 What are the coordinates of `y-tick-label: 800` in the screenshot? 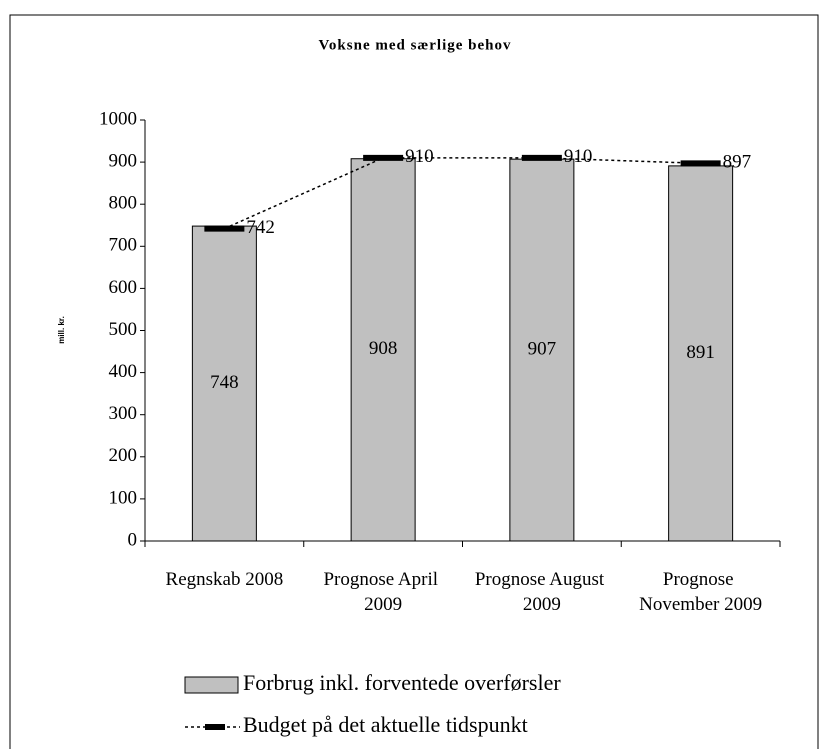 It's located at (123, 203).